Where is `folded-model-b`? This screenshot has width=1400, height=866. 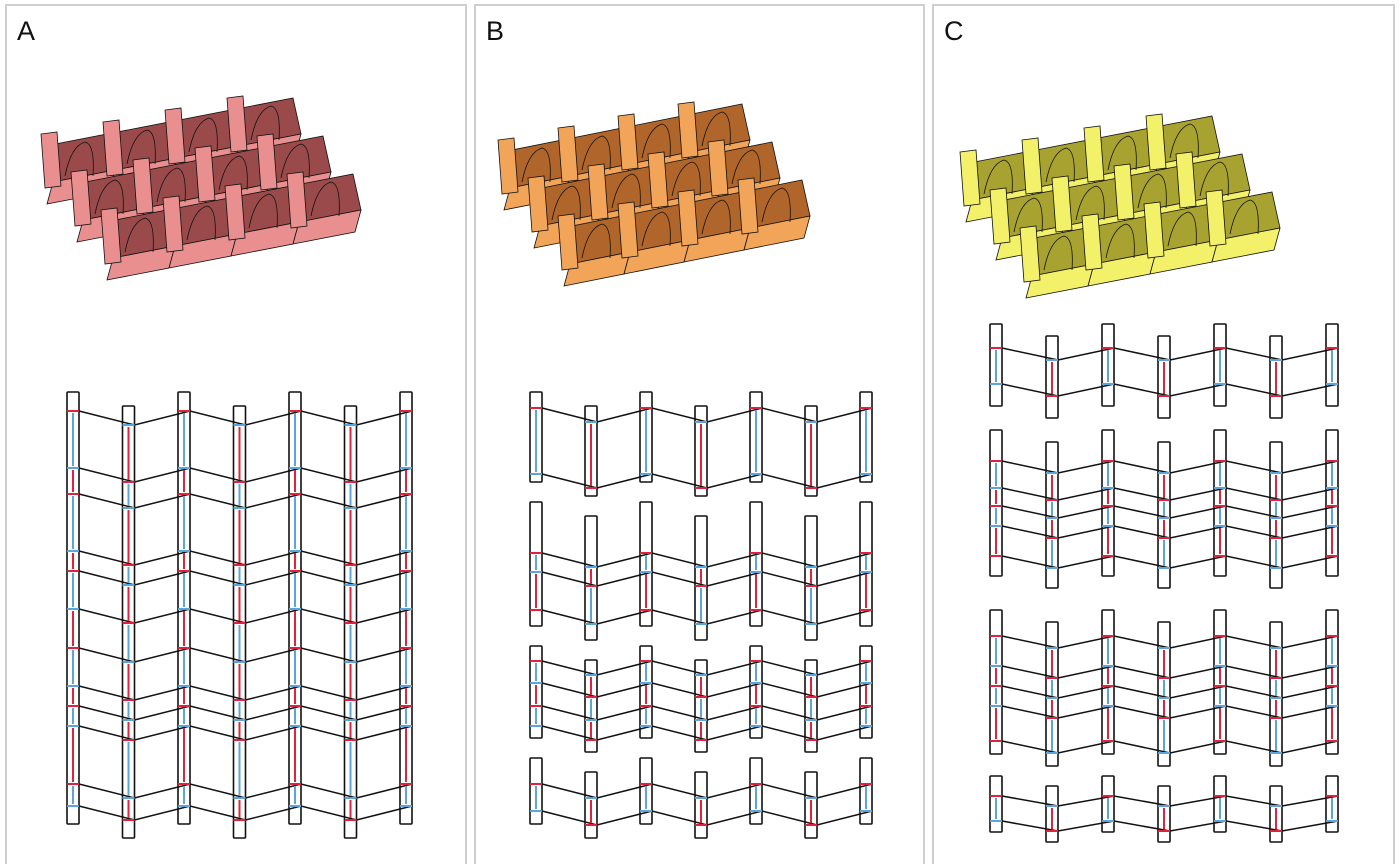 folded-model-b is located at coordinates (654, 194).